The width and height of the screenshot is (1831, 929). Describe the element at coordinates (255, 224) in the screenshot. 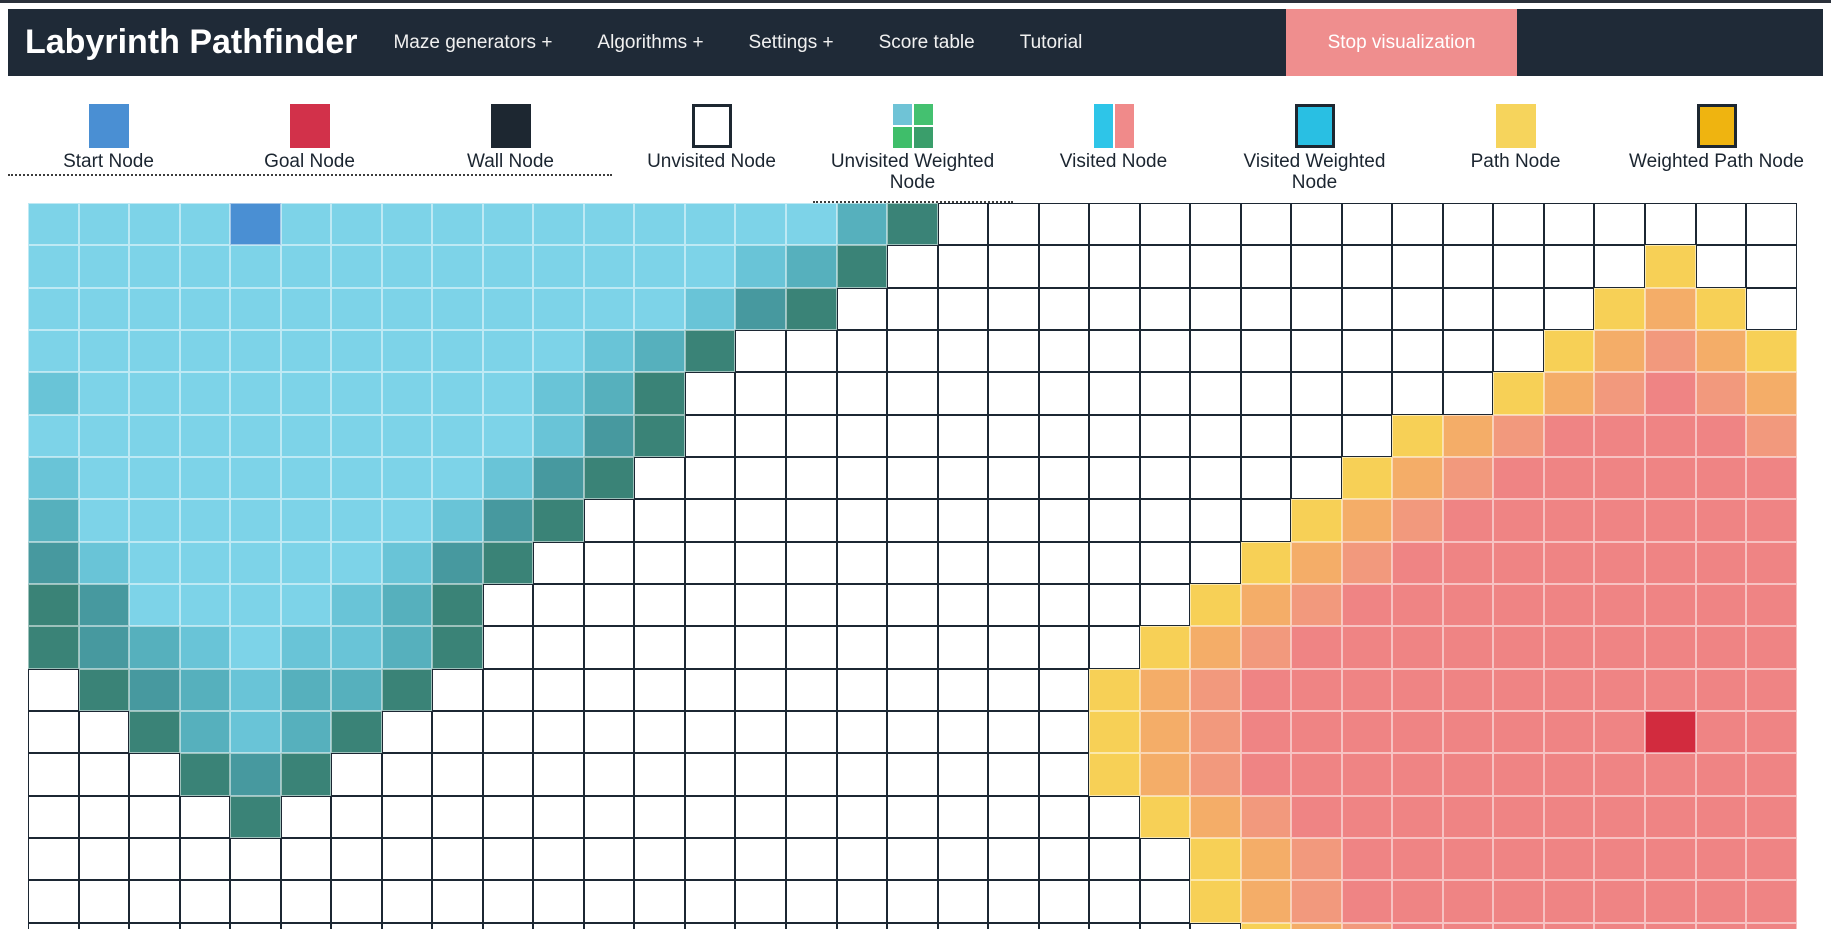

I see `start-node-cell` at that location.